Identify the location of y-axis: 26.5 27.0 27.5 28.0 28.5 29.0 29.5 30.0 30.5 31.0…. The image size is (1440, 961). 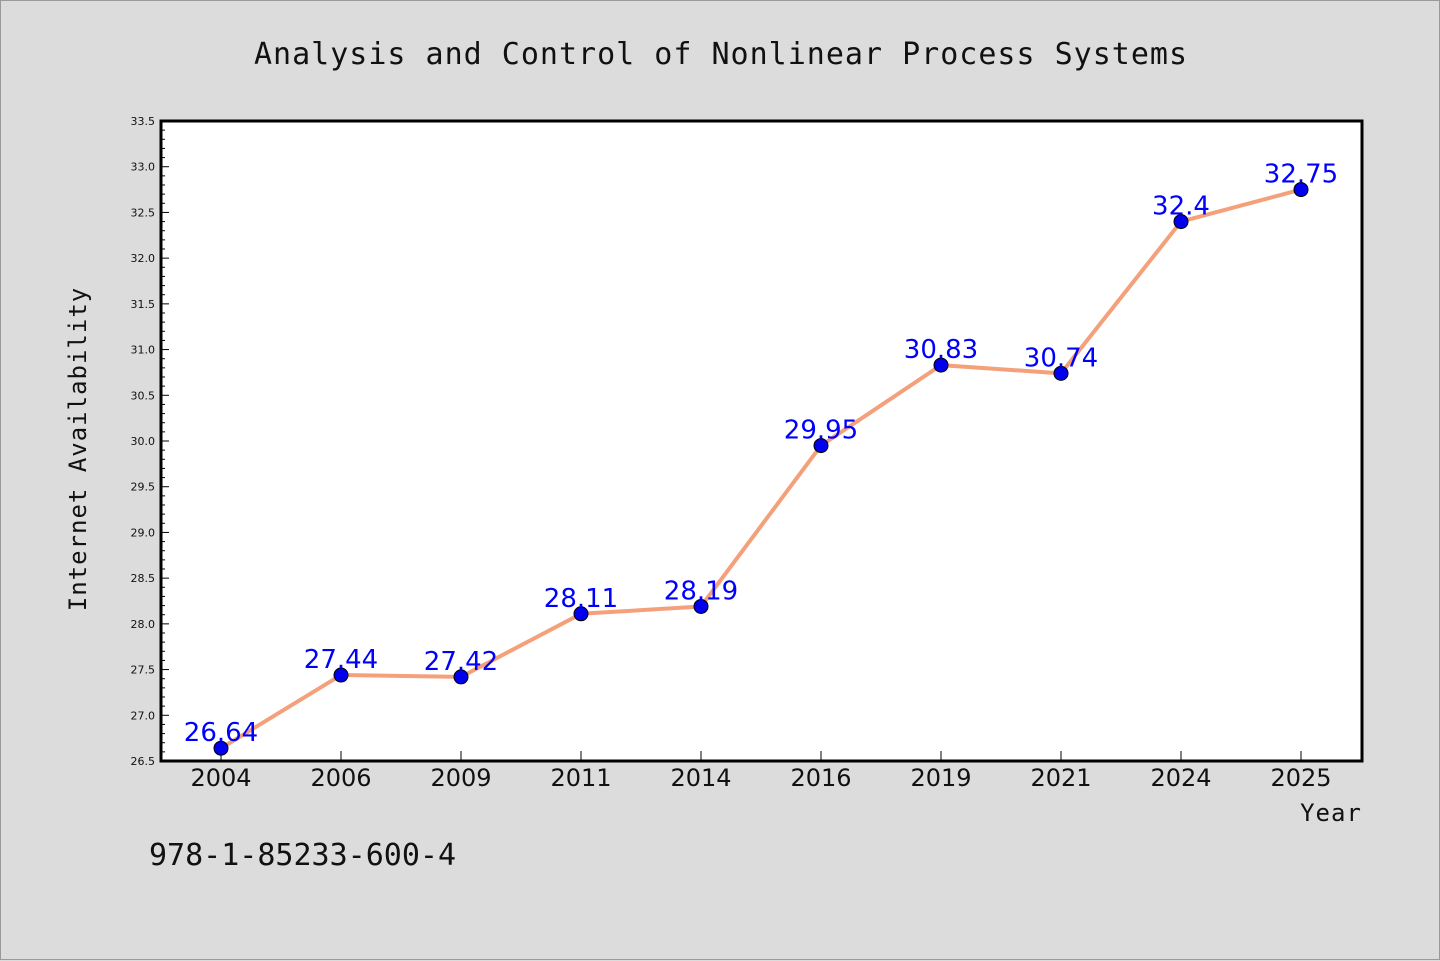
(150, 441).